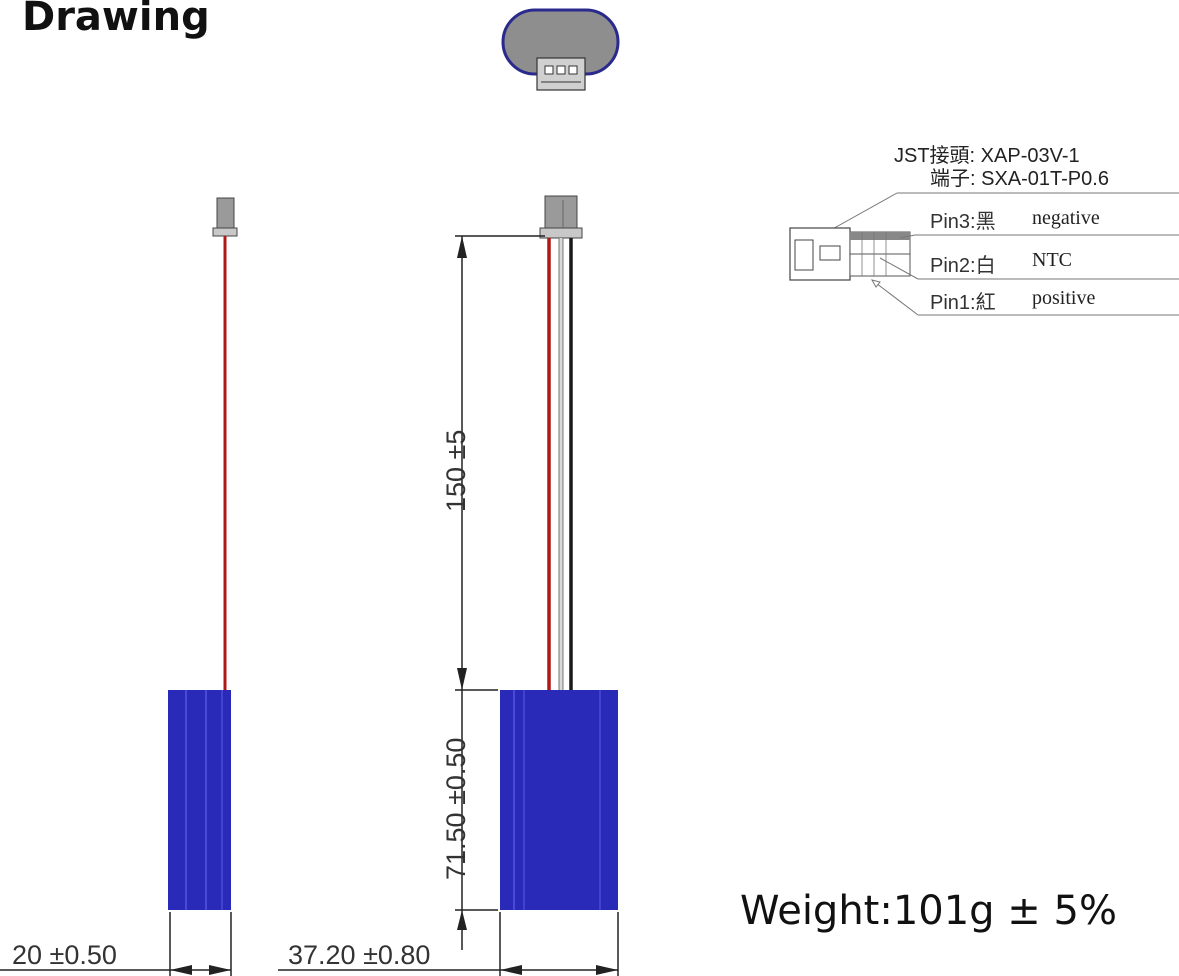  I want to click on connector-terminal-spec: 端子: SXA-01T-P0.6, so click(1019, 178).